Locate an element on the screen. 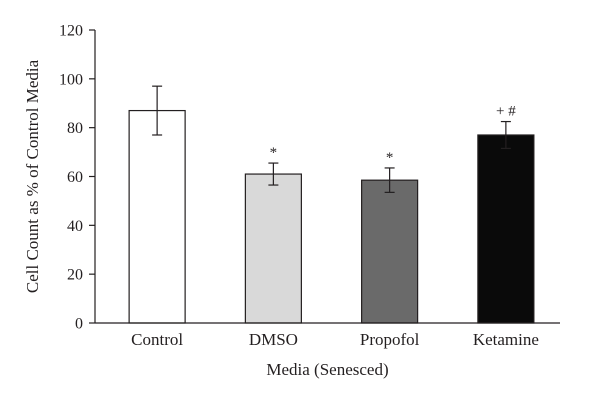 This screenshot has width=600, height=400. significance-marker: + # is located at coordinates (506, 112).